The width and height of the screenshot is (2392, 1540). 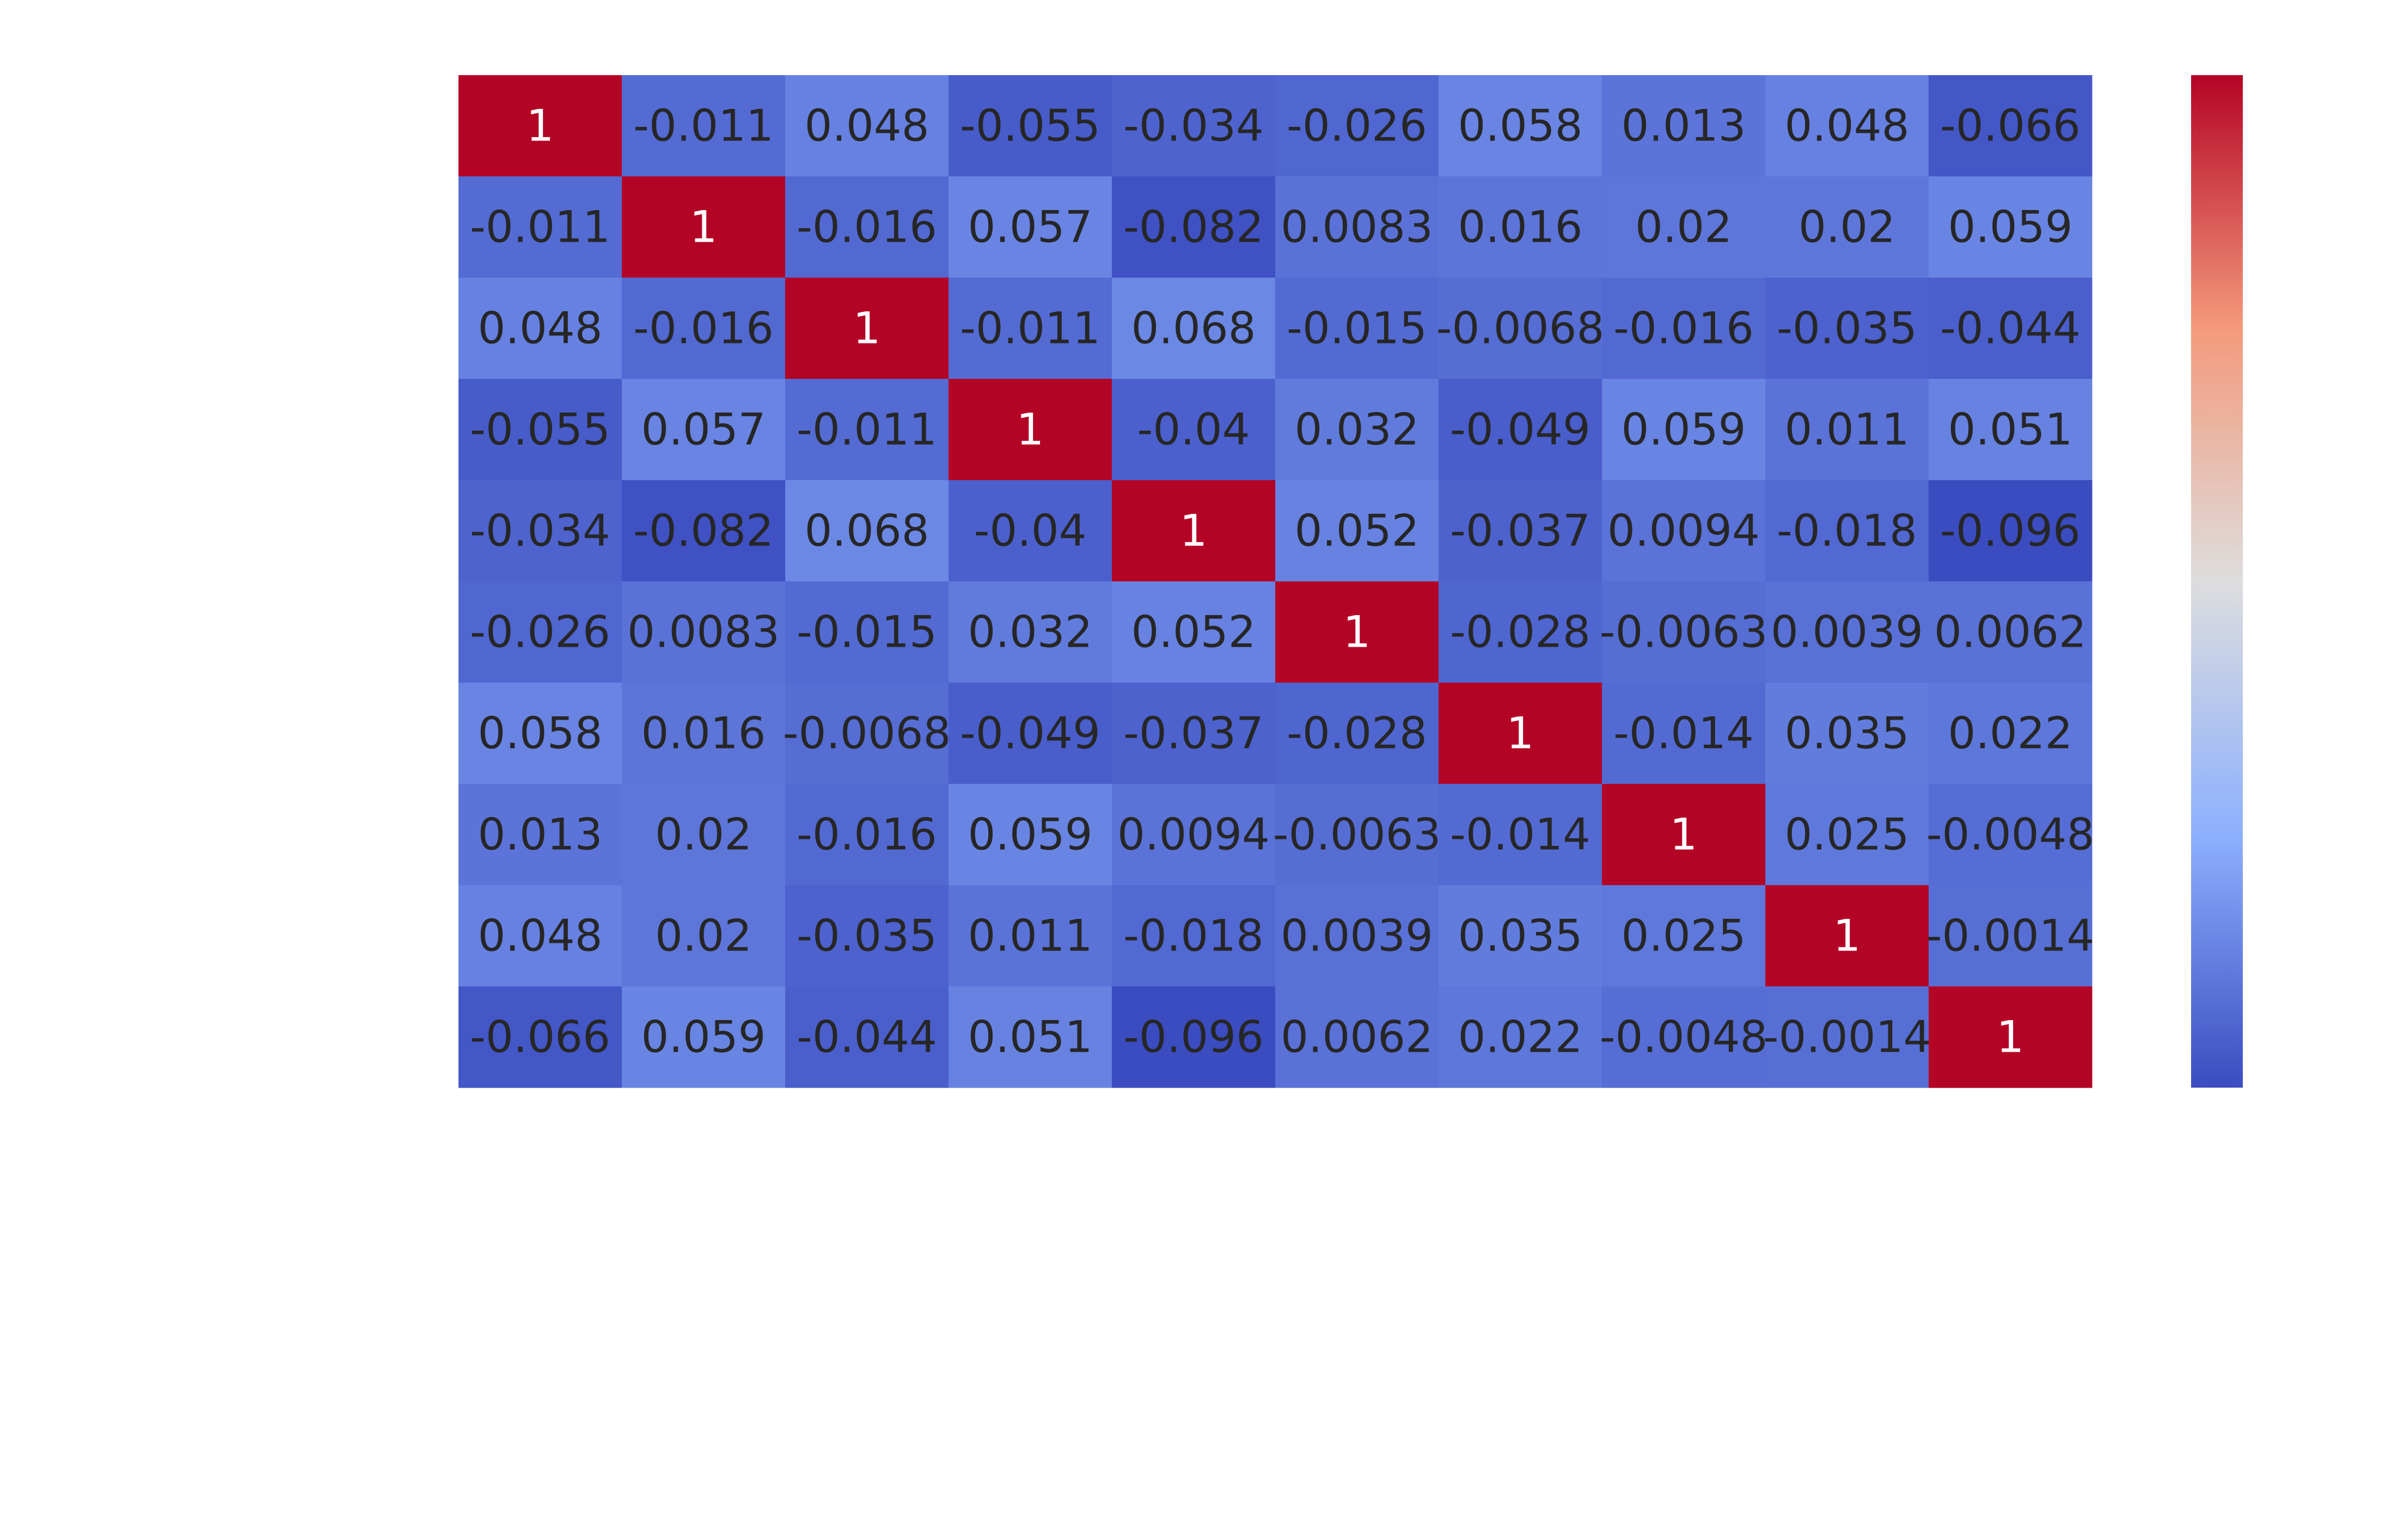 What do you see at coordinates (867, 1037) in the screenshot?
I see `cell-value-label: -0.044` at bounding box center [867, 1037].